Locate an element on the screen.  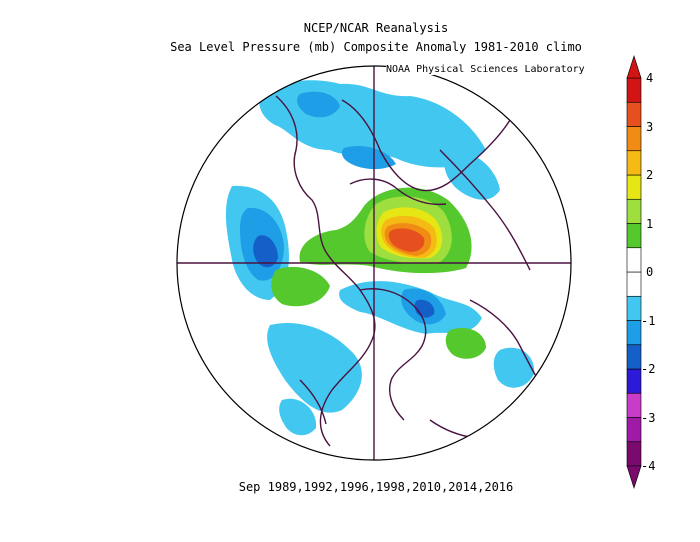
colorbar-tick-label: -3 is located at coordinates (648, 417).